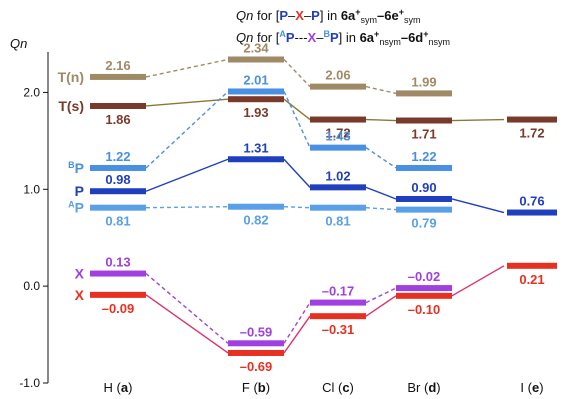 This screenshot has width=573, height=399. I want to click on data-label: 2.01, so click(255, 79).